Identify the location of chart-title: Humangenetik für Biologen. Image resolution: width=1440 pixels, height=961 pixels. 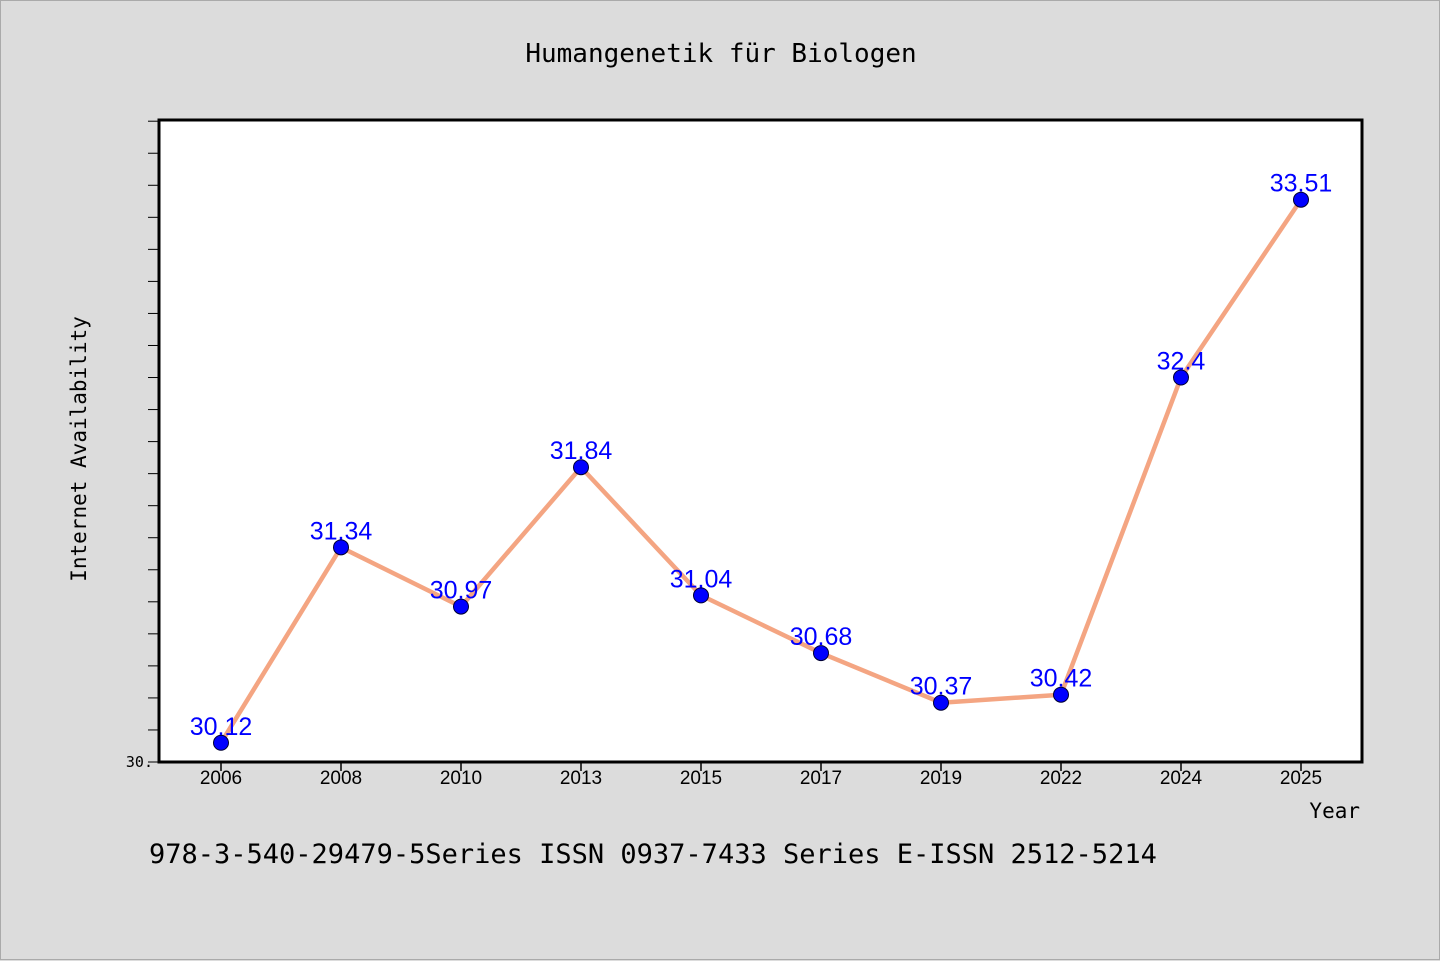
(720, 54).